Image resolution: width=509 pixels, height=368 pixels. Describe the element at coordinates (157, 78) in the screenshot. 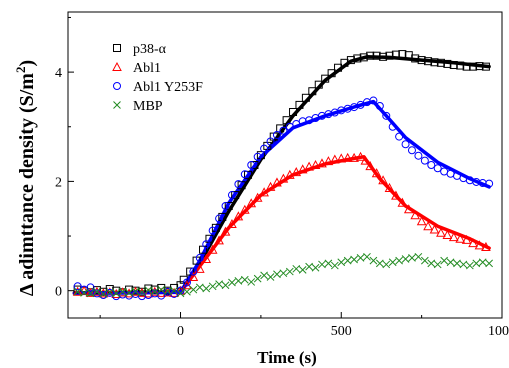

I see `legend: p38-α Abl1 Abl1 Y253F MBP` at that location.